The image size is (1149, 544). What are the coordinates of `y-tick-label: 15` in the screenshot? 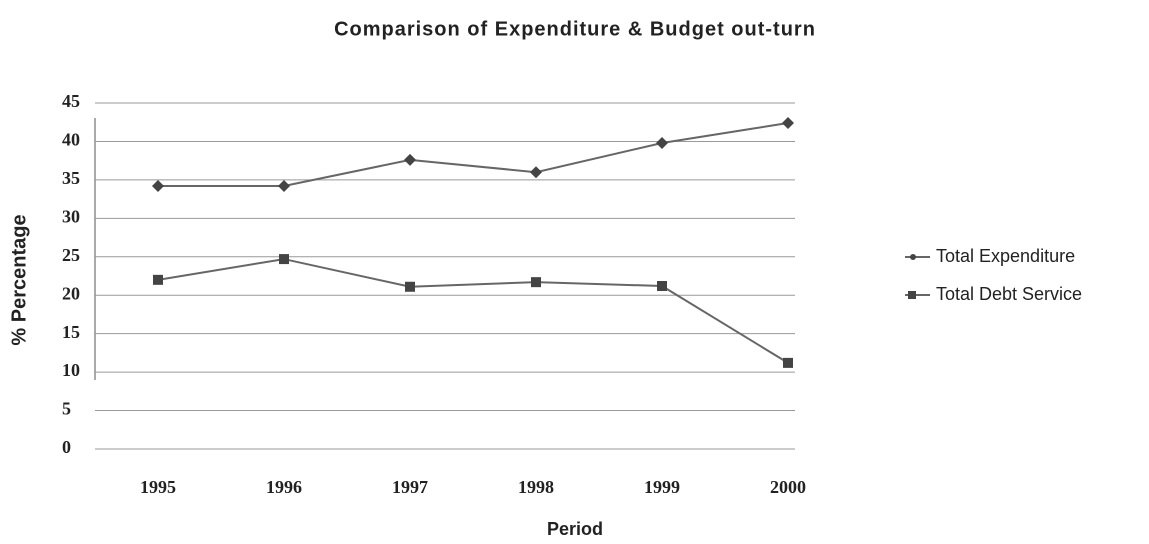 It's located at (71, 332).